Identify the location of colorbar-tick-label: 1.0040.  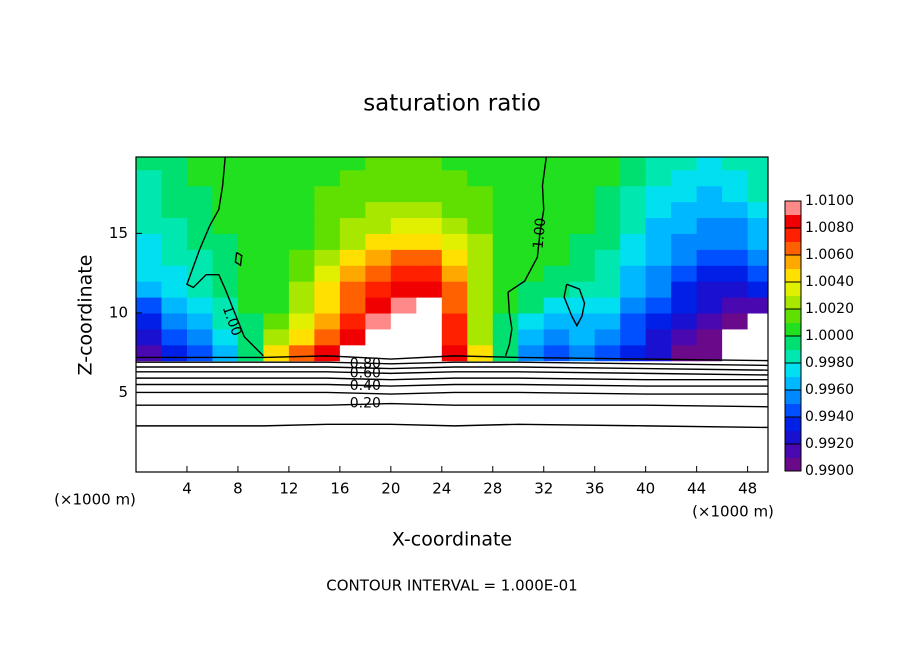
(829, 282).